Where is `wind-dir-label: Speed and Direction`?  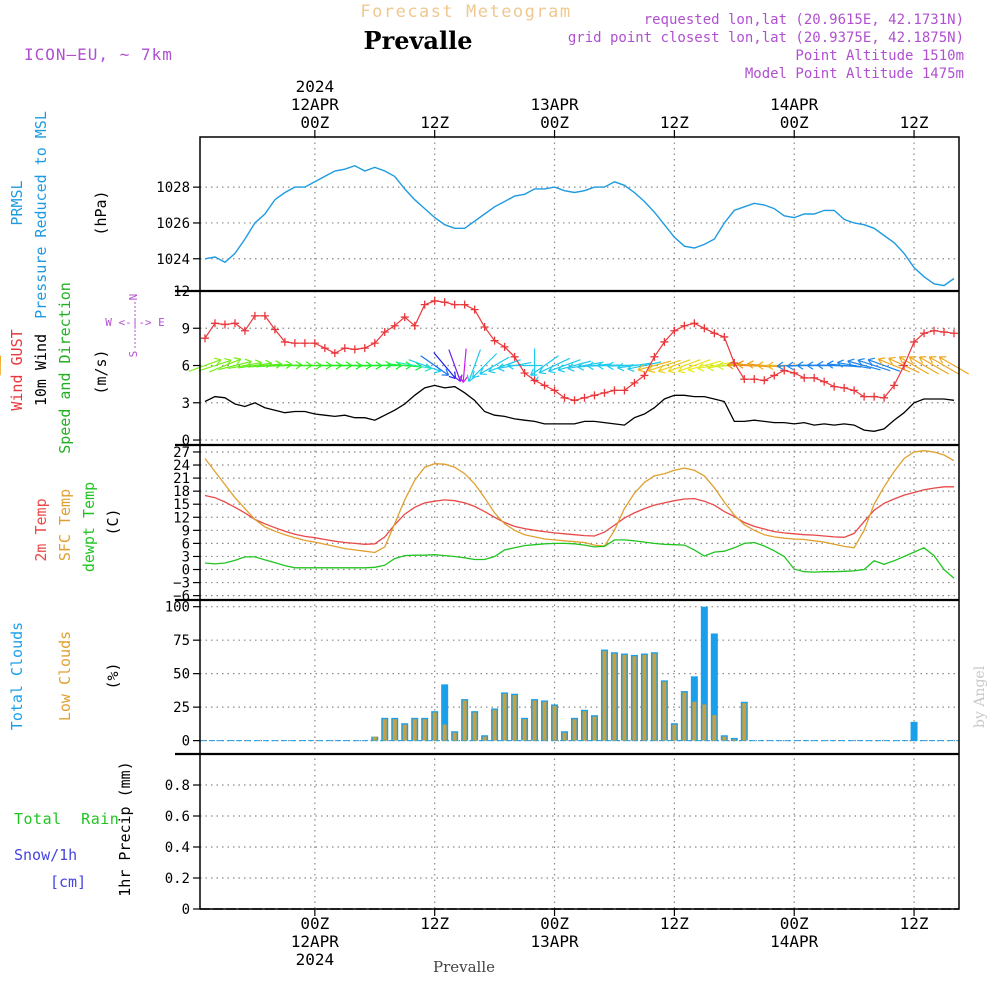 wind-dir-label: Speed and Direction is located at coordinates (65, 368).